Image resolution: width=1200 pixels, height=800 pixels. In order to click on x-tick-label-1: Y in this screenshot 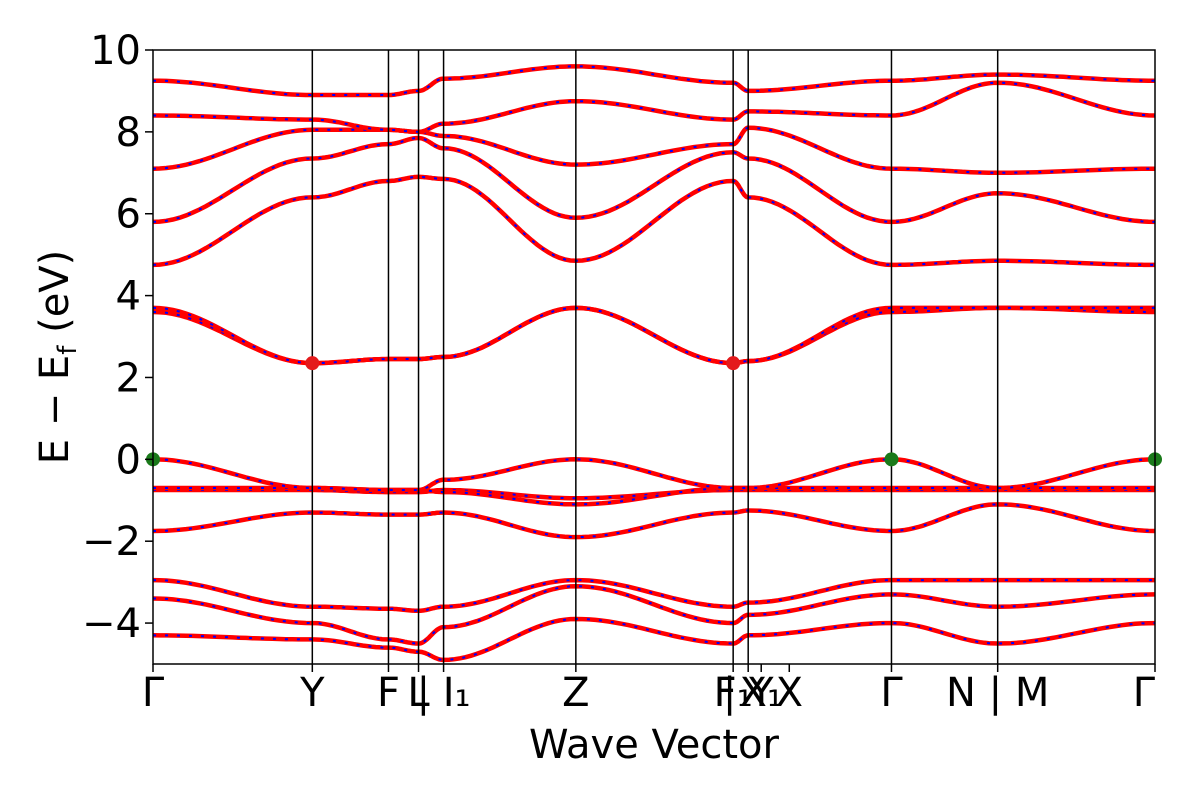, I will do `click(312, 693)`.